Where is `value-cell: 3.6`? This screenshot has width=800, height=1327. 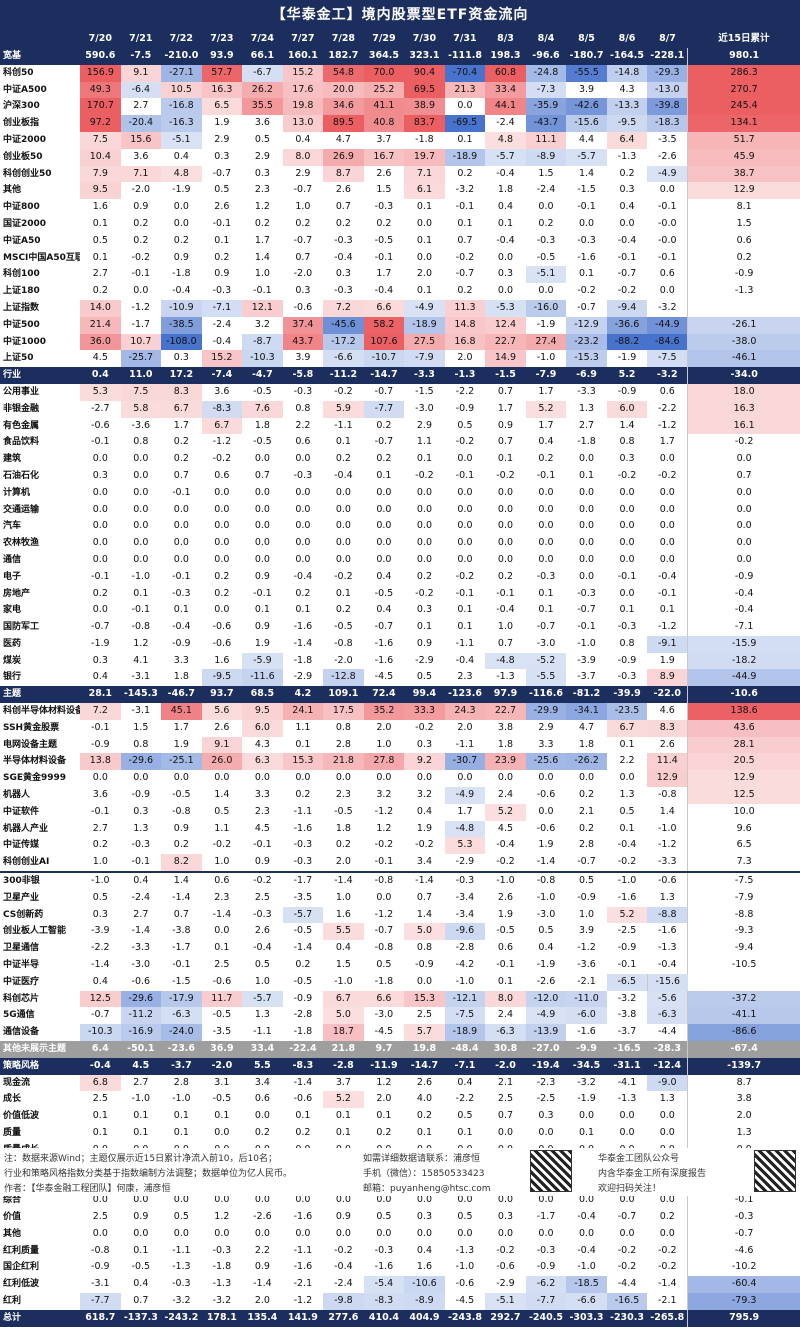 value-cell: 3.6 is located at coordinates (100, 795).